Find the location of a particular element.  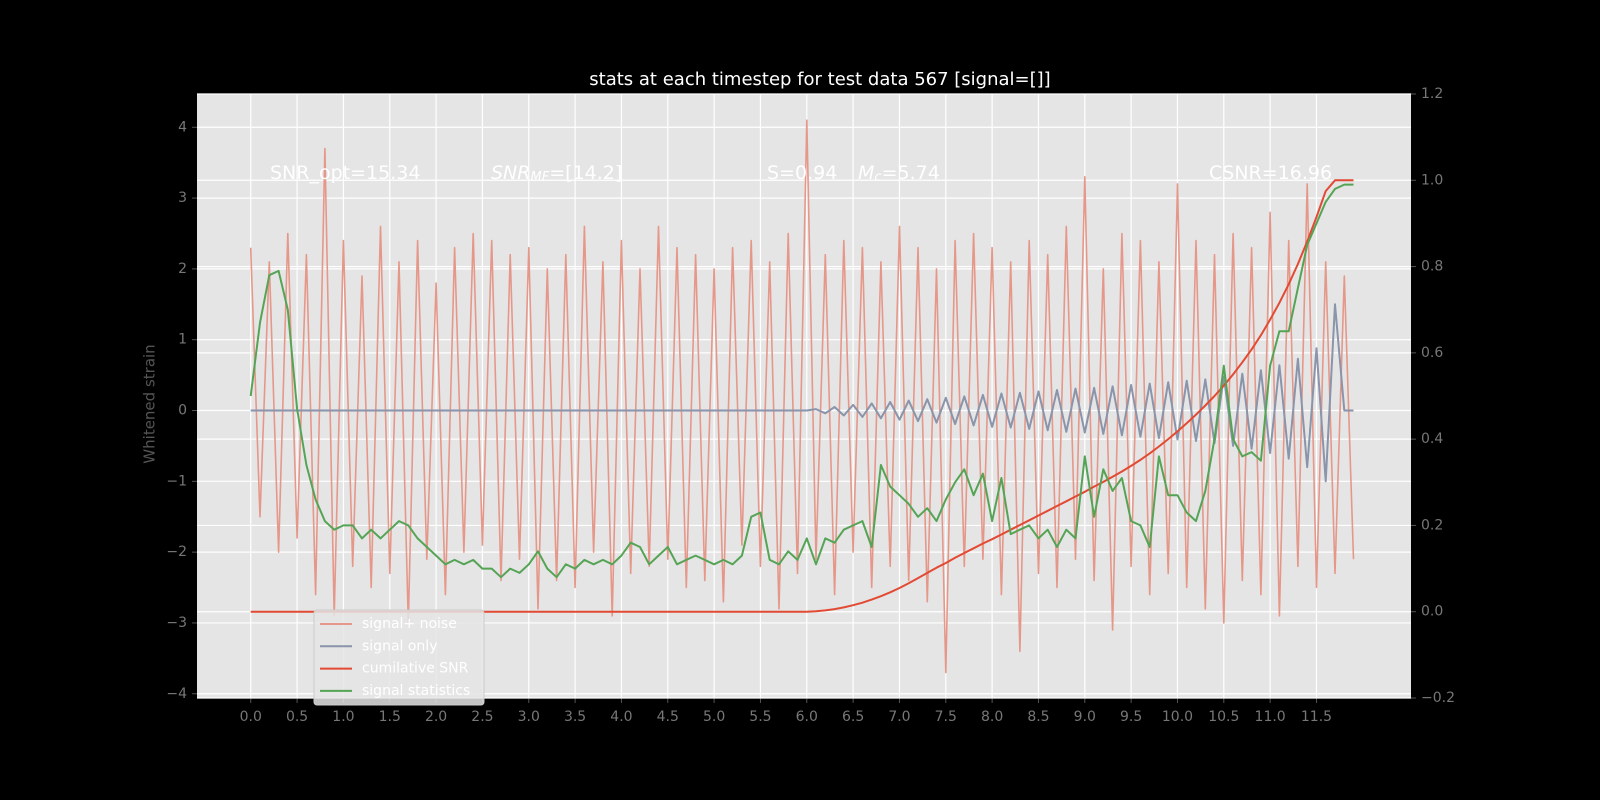

legend-box is located at coordinates (399, 657).